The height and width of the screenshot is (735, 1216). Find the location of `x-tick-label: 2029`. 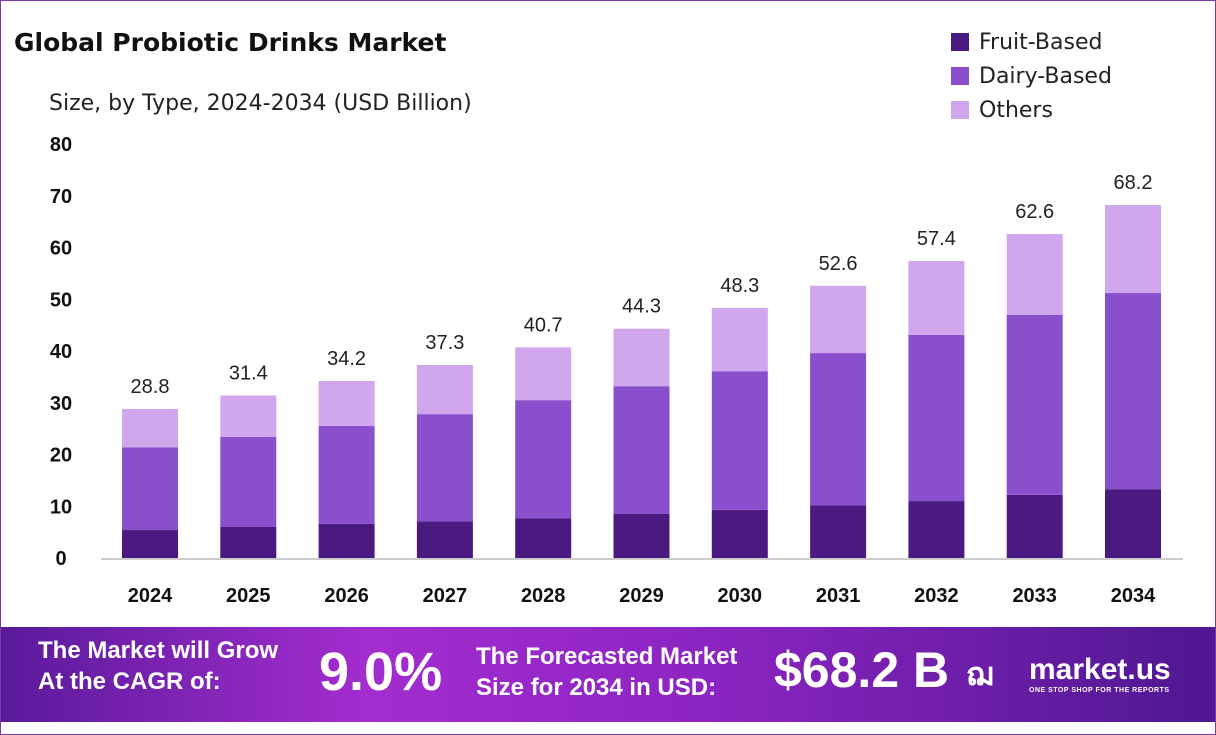

x-tick-label: 2029 is located at coordinates (641, 596).